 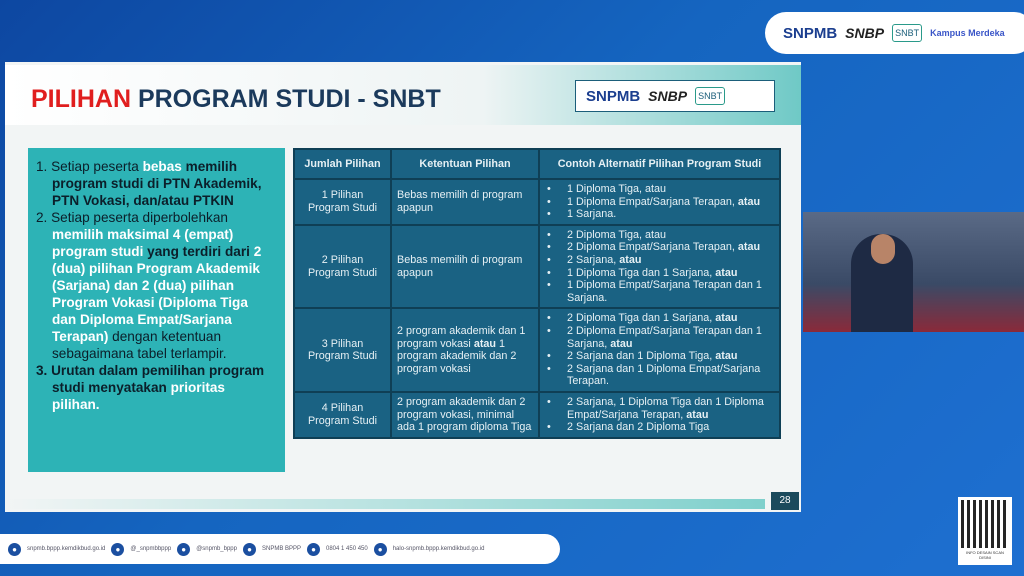 What do you see at coordinates (184, 549) in the screenshot?
I see `x-tiktok-icon: ●` at bounding box center [184, 549].